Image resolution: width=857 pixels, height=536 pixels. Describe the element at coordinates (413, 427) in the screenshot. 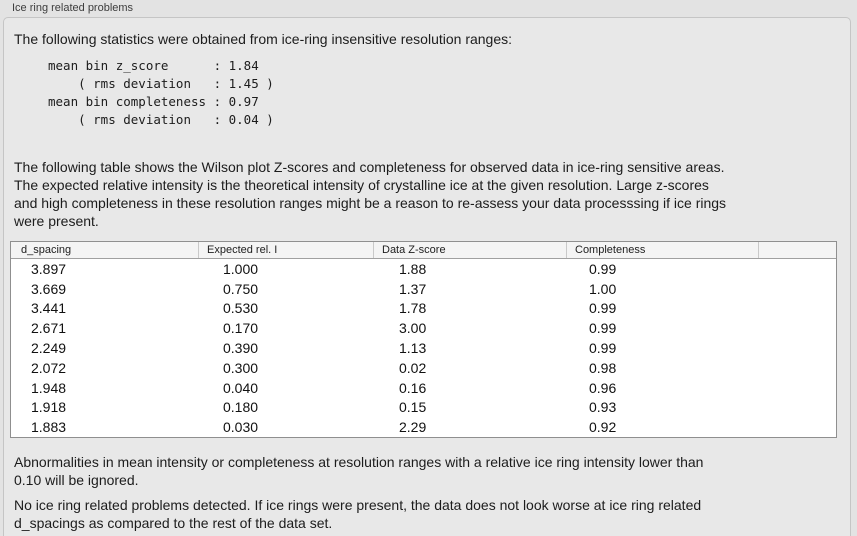

I see `table-cell: 2.29` at that location.